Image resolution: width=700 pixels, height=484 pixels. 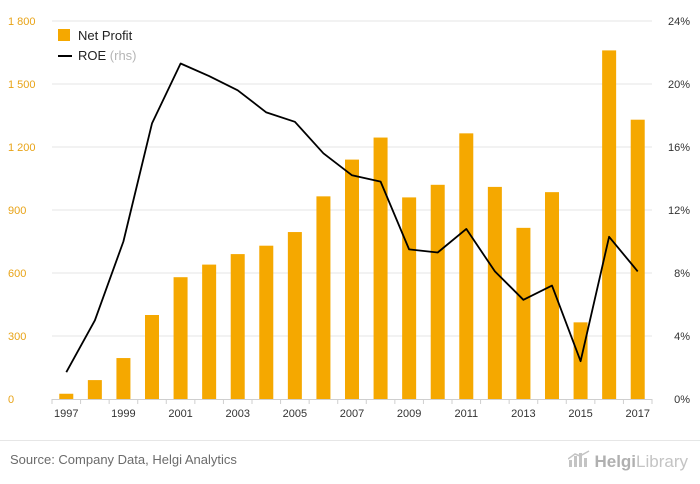 I want to click on right-axis-tick-label: 12%, so click(x=679, y=211).